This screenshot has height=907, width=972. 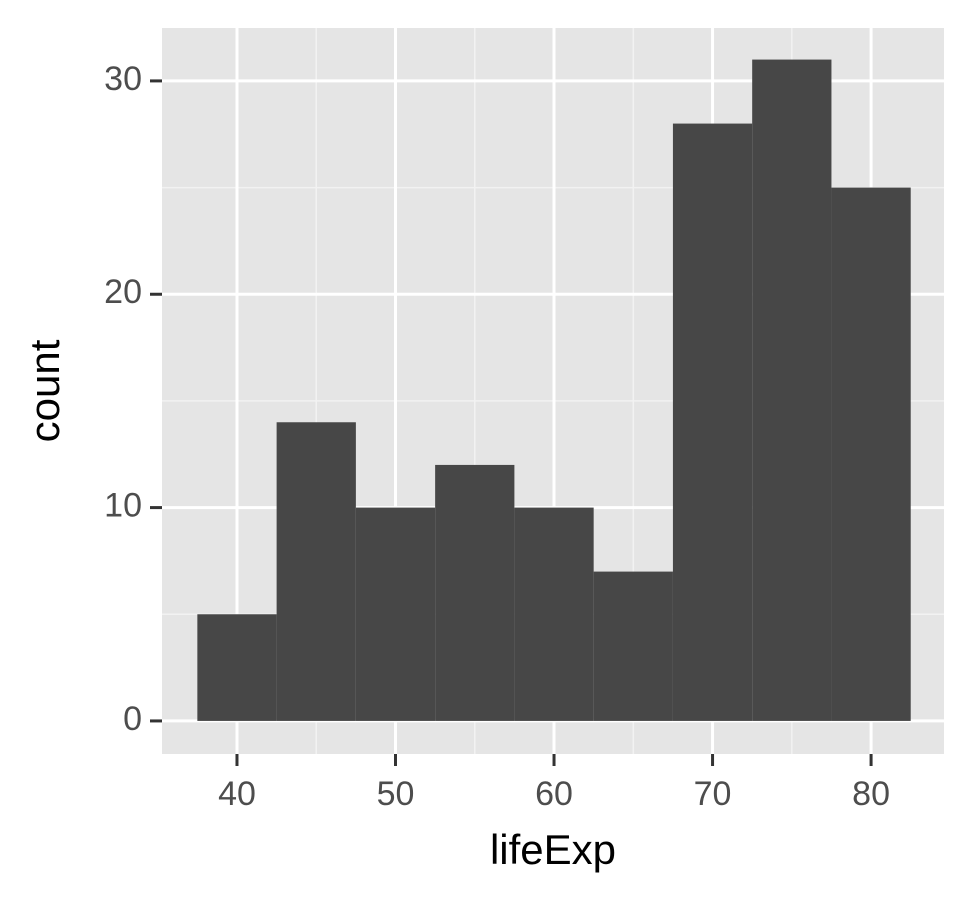 What do you see at coordinates (123, 292) in the screenshot?
I see `y-tick-label: 20` at bounding box center [123, 292].